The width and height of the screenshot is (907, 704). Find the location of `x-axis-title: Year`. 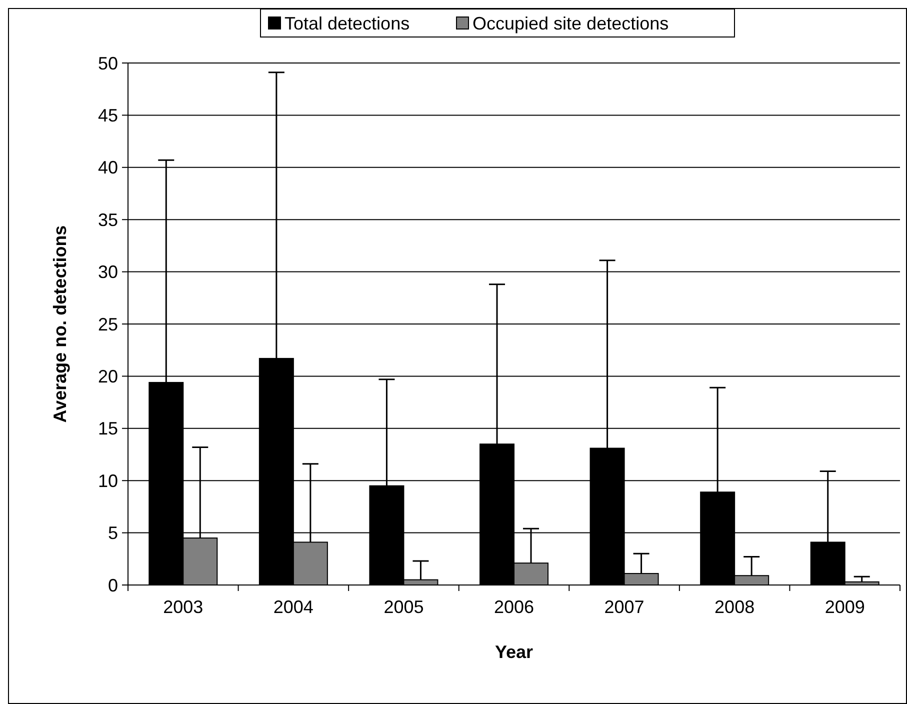

x-axis-title: Year is located at coordinates (514, 652).